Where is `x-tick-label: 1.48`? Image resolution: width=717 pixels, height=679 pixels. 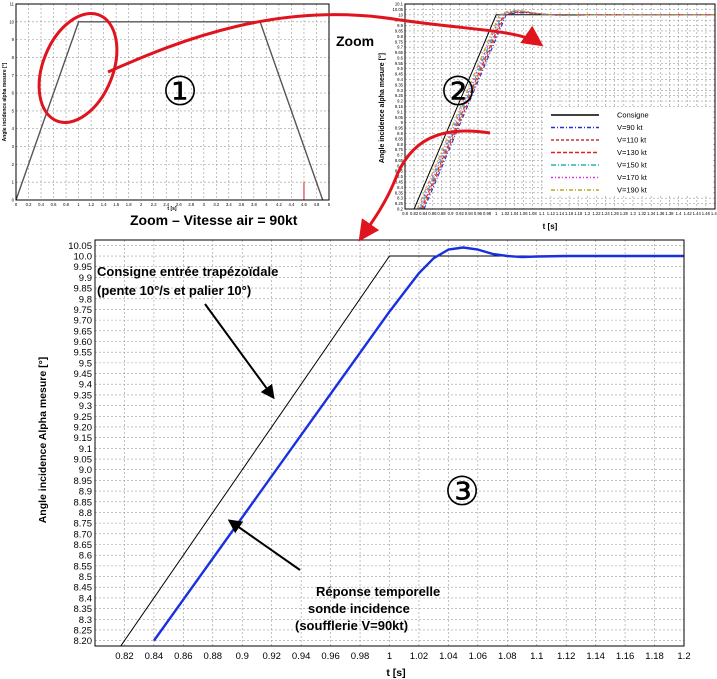 x-tick-label: 1.48 is located at coordinates (714, 213).